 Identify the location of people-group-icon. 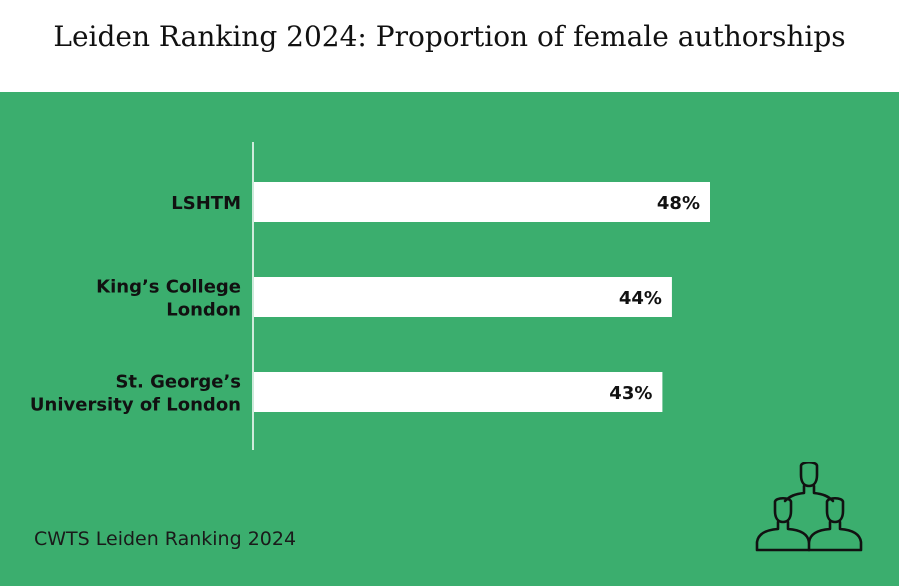
(809, 507).